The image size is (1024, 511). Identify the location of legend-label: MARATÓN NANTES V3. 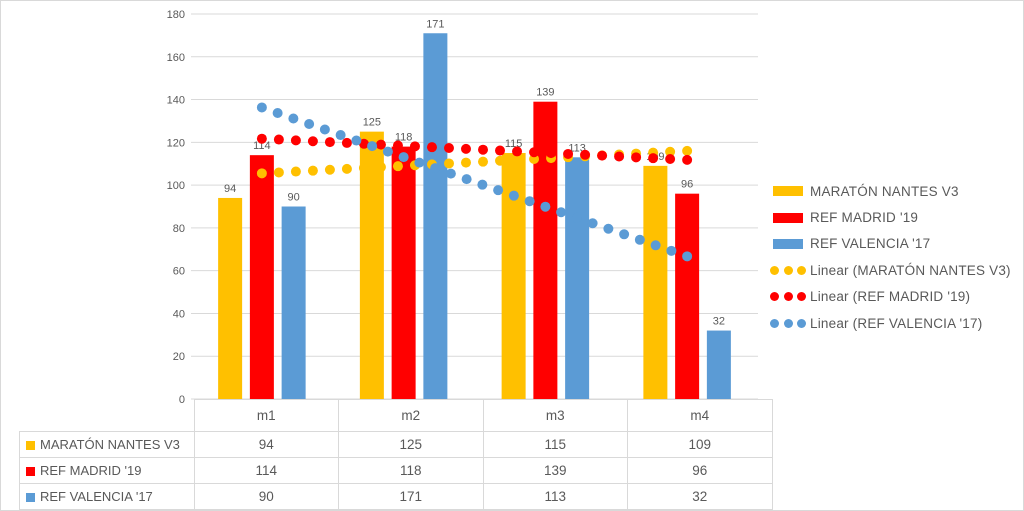
(884, 191).